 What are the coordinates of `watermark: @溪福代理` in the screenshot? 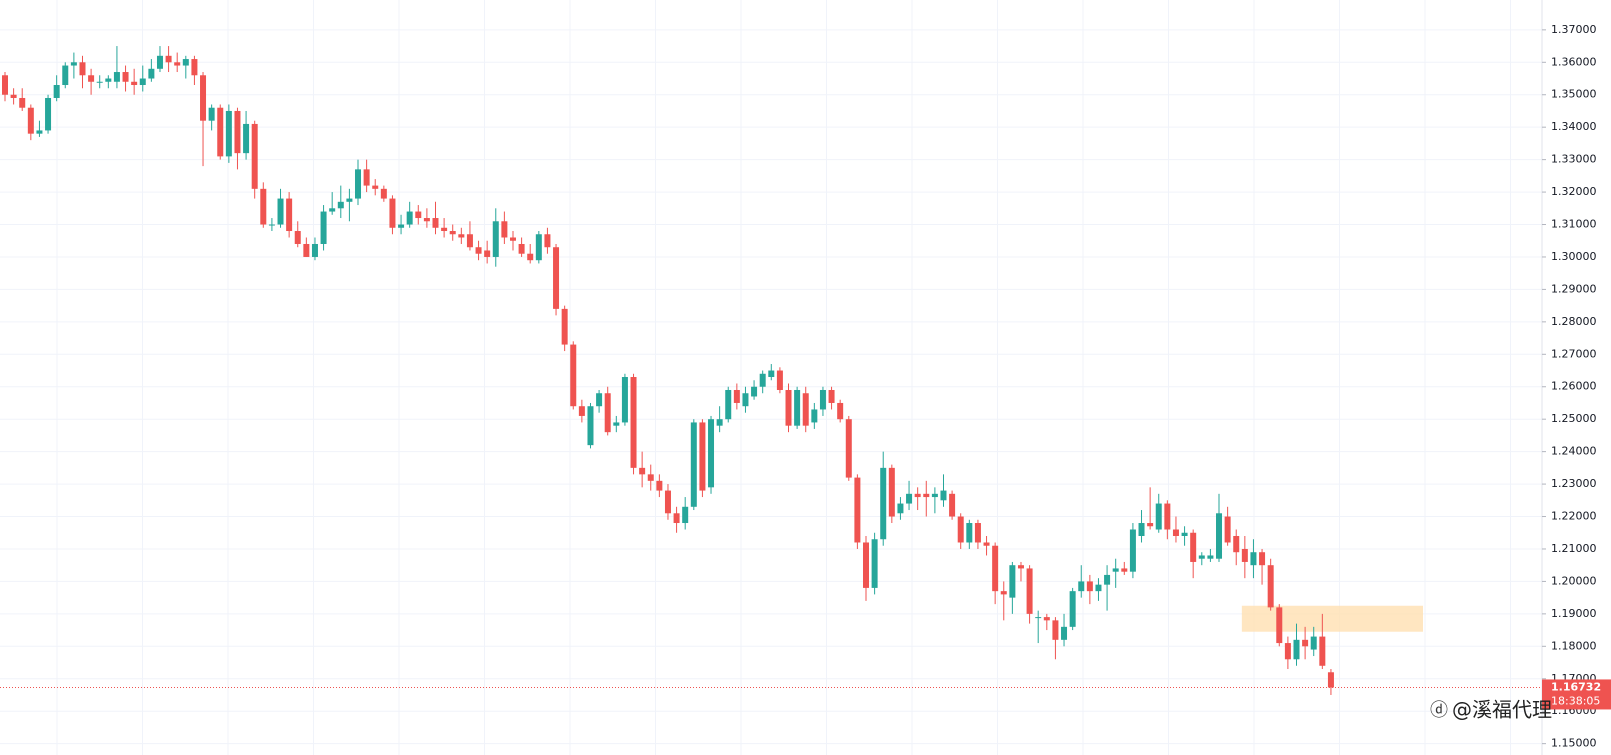 It's located at (1502, 710).